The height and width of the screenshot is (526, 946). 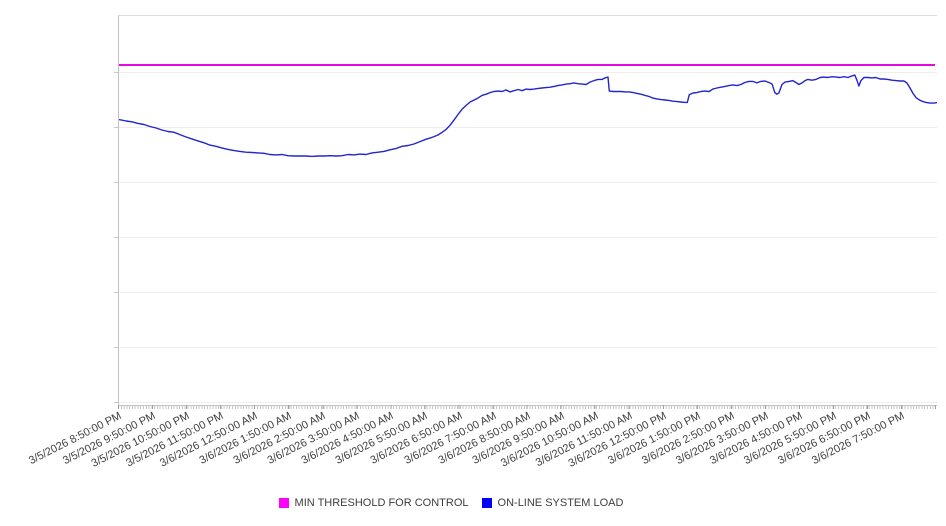 I want to click on on-line-system-load-series, so click(x=528, y=116).